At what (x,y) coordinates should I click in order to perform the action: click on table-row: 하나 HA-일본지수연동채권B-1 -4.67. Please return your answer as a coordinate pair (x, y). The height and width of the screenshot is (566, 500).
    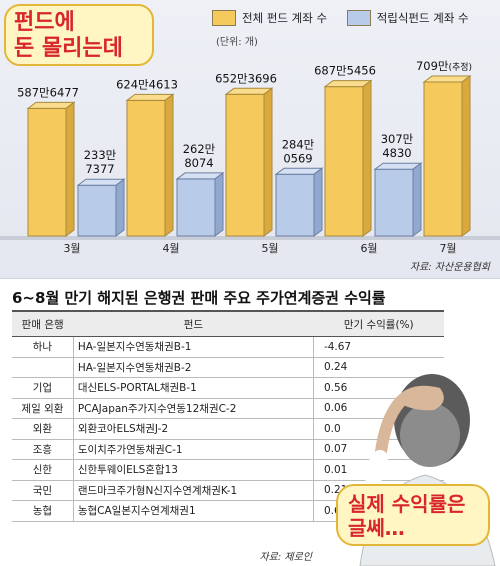
    Looking at the image, I should click on (228, 347).